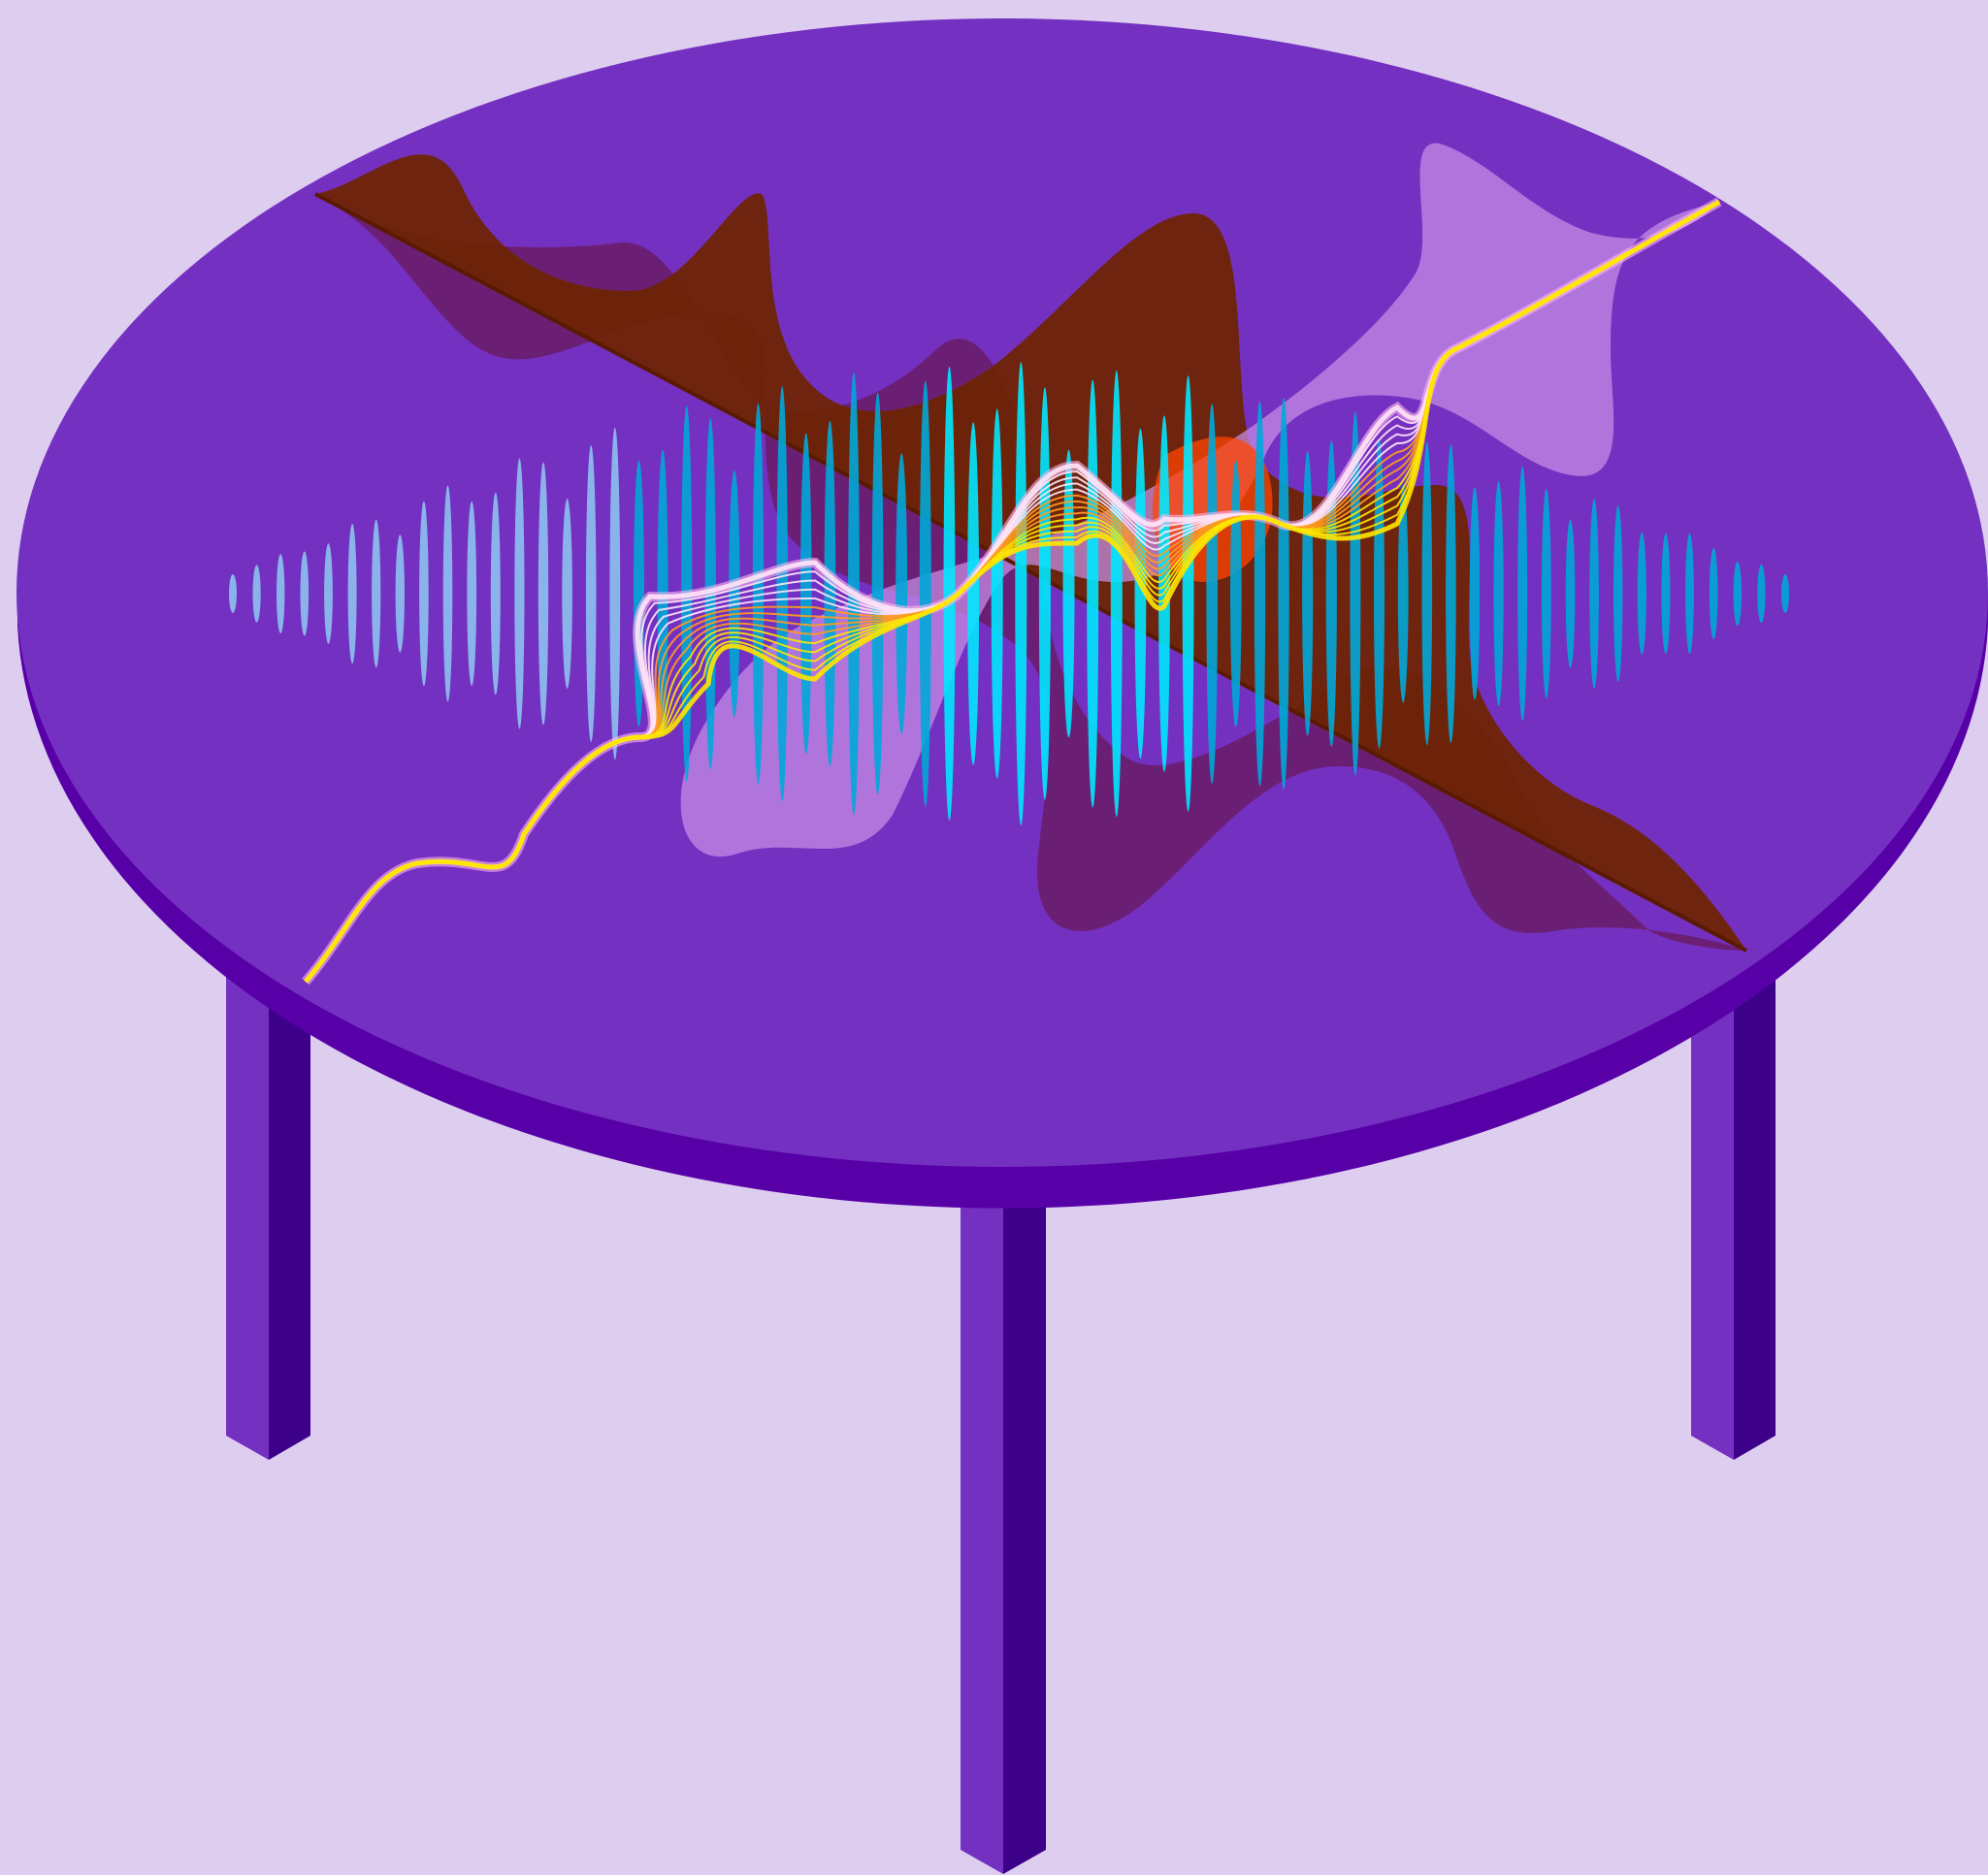 The width and height of the screenshot is (1988, 1875). What do you see at coordinates (1733, 1215) in the screenshot?
I see `leg-right` at bounding box center [1733, 1215].